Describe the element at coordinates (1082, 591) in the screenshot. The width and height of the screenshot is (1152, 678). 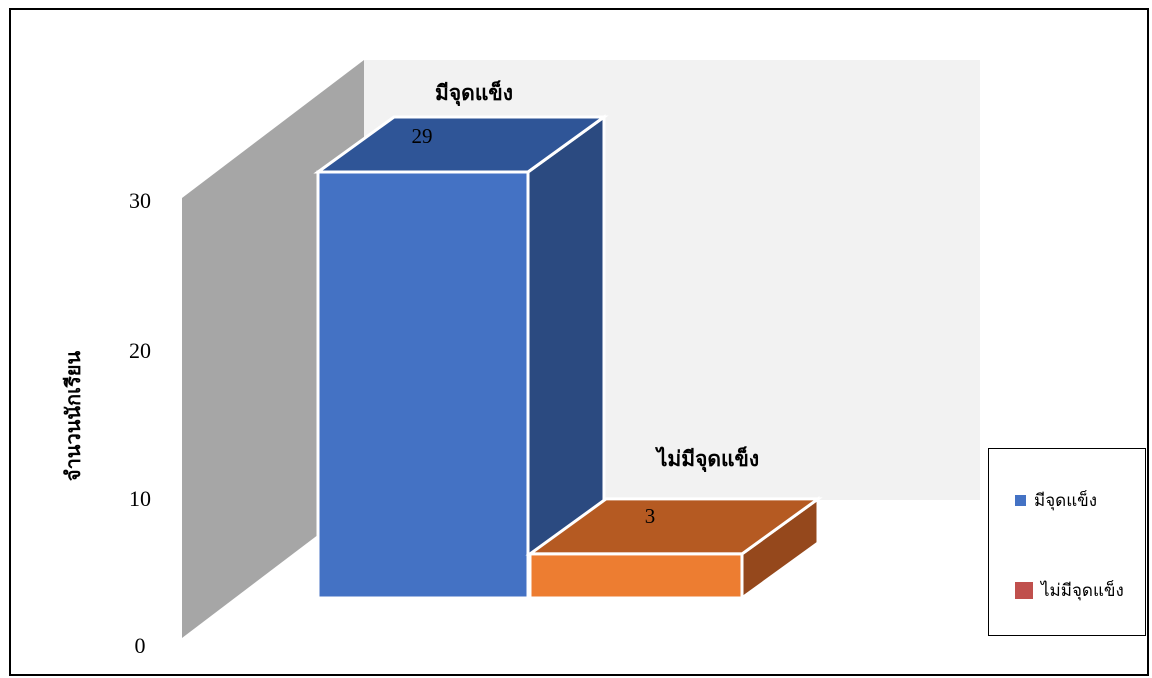
I see `legend-label-series2: ไม่มีจุดแข็ง` at that location.